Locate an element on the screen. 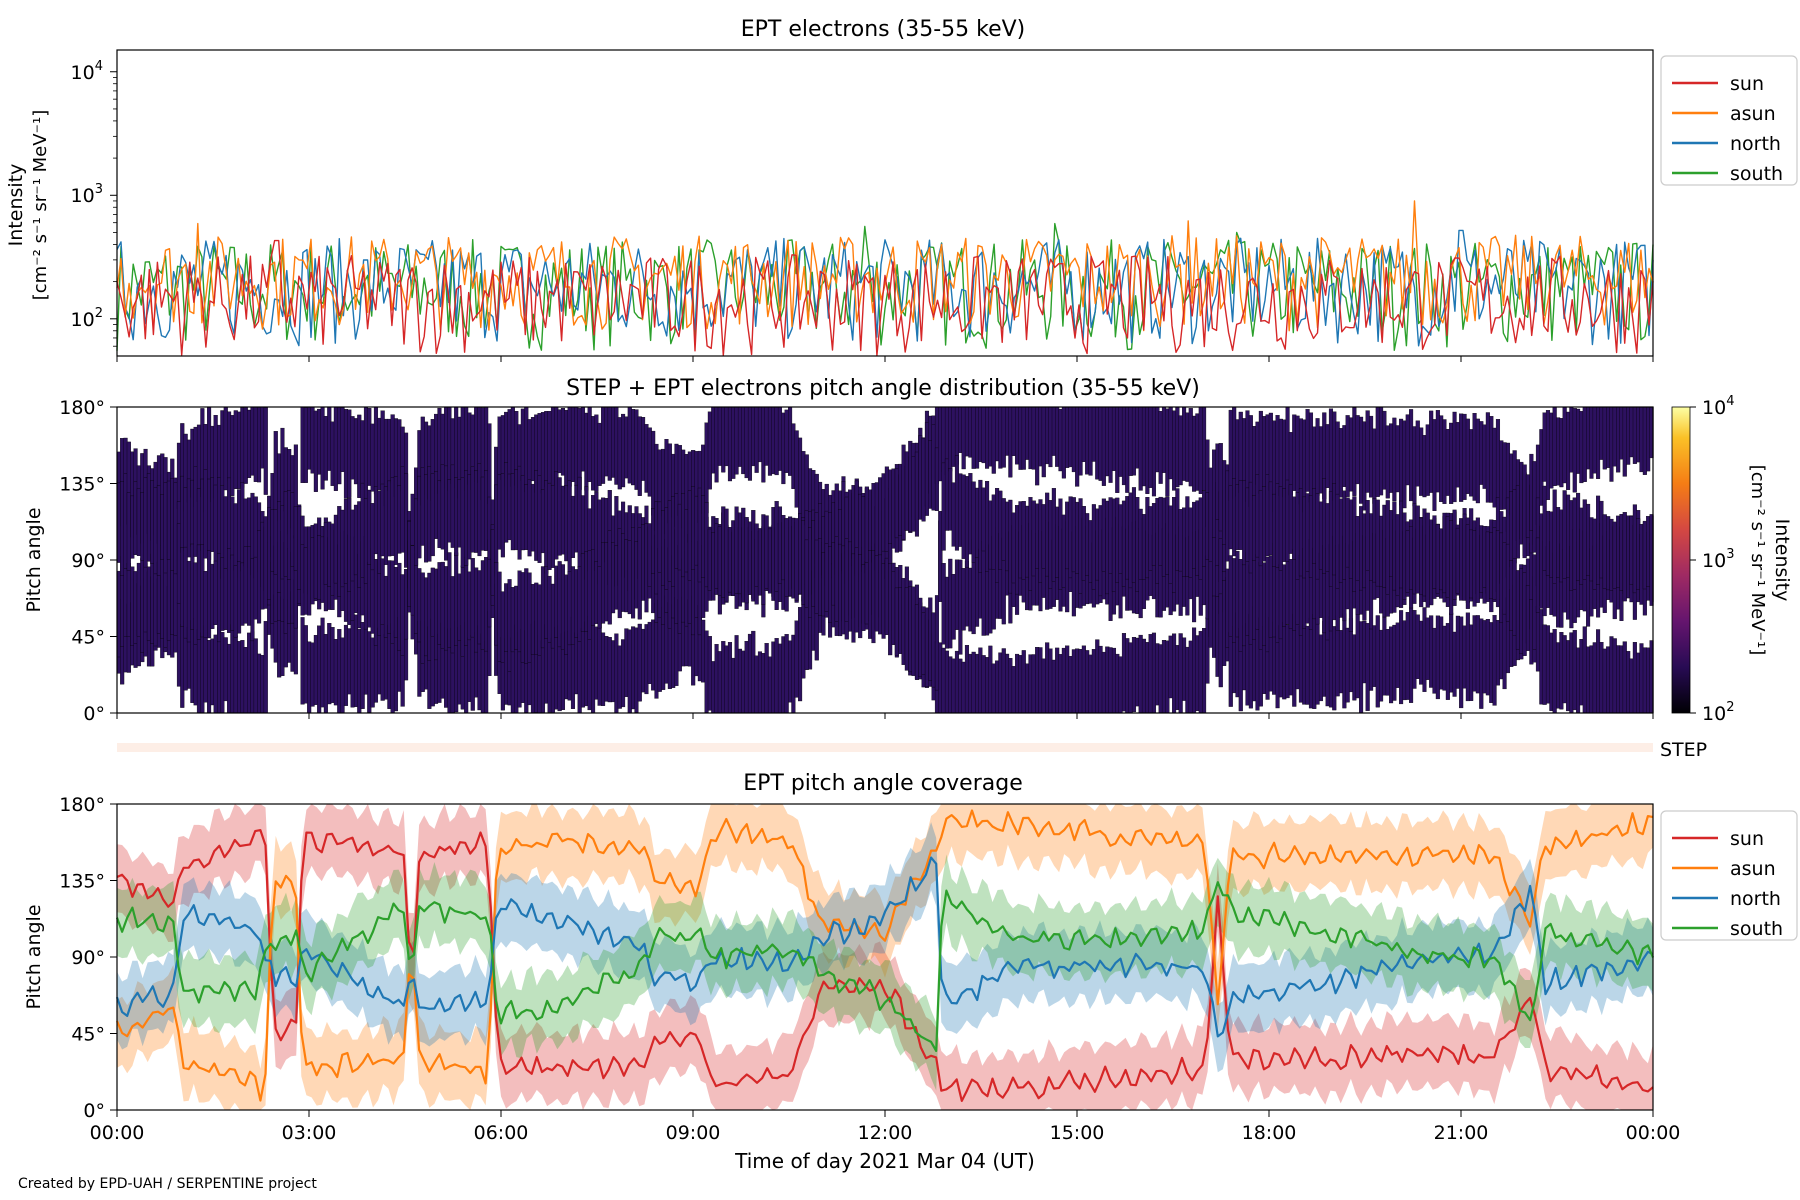  panel3-xtick-label: 03:00 is located at coordinates (309, 1133).